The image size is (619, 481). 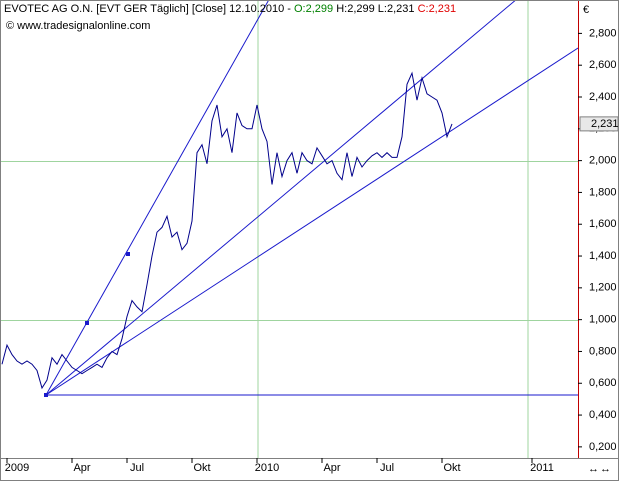 What do you see at coordinates (603, 351) in the screenshot?
I see `y-tick-label: 0,800` at bounding box center [603, 351].